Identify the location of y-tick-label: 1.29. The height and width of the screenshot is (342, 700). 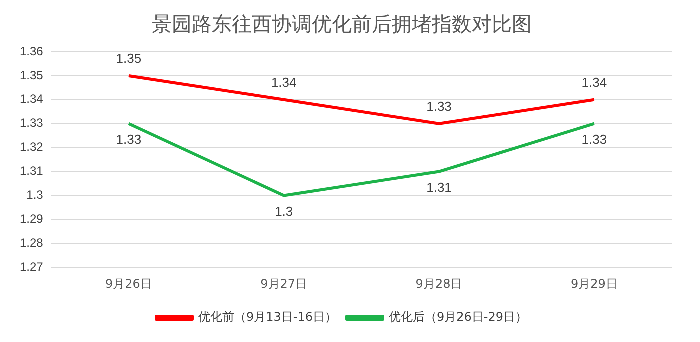
(32, 219).